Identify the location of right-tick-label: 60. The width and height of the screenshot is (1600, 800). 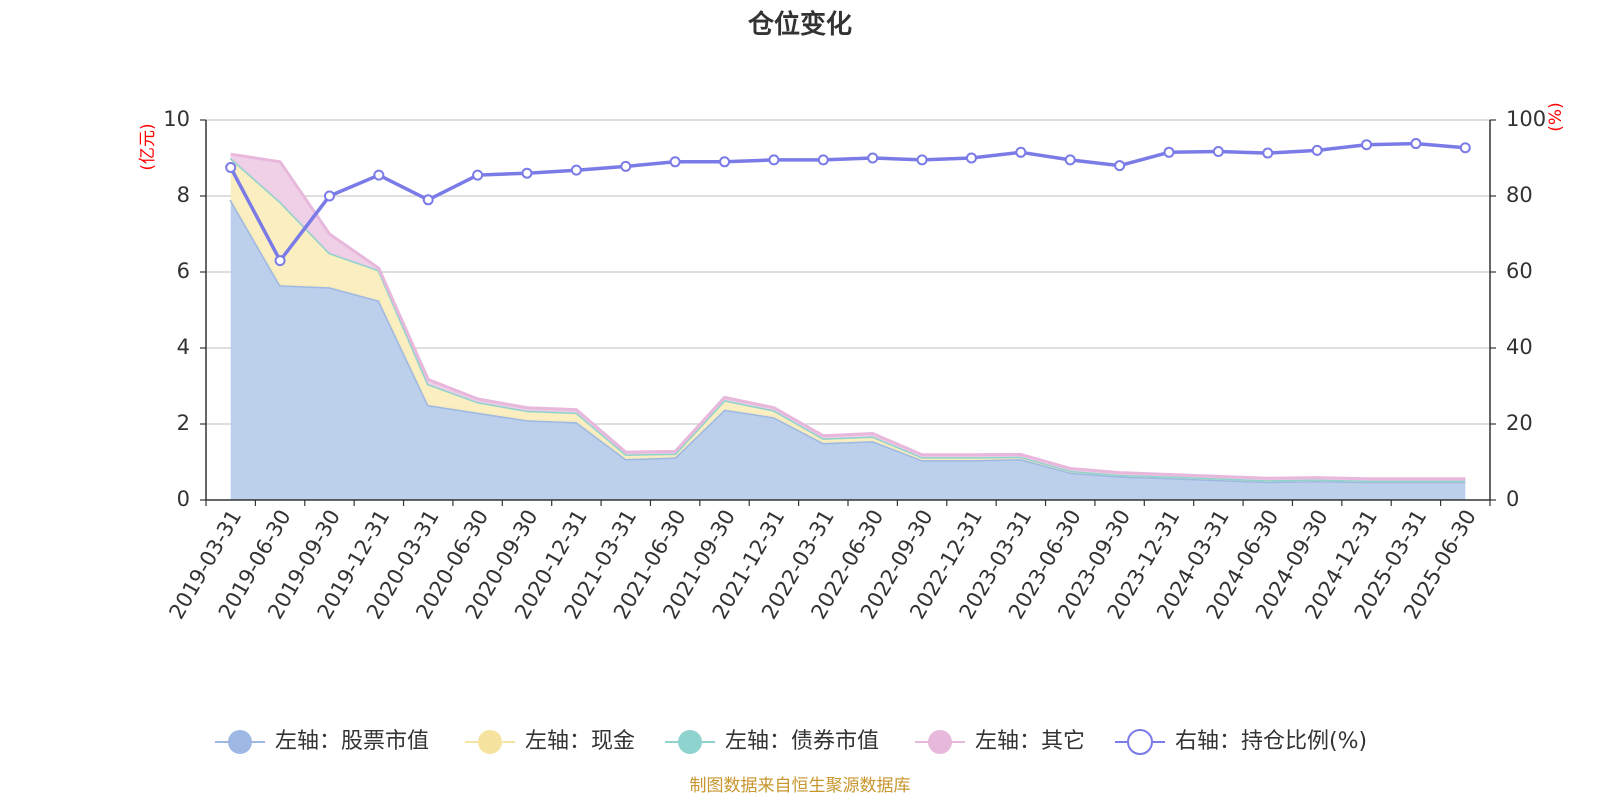
(1519, 271).